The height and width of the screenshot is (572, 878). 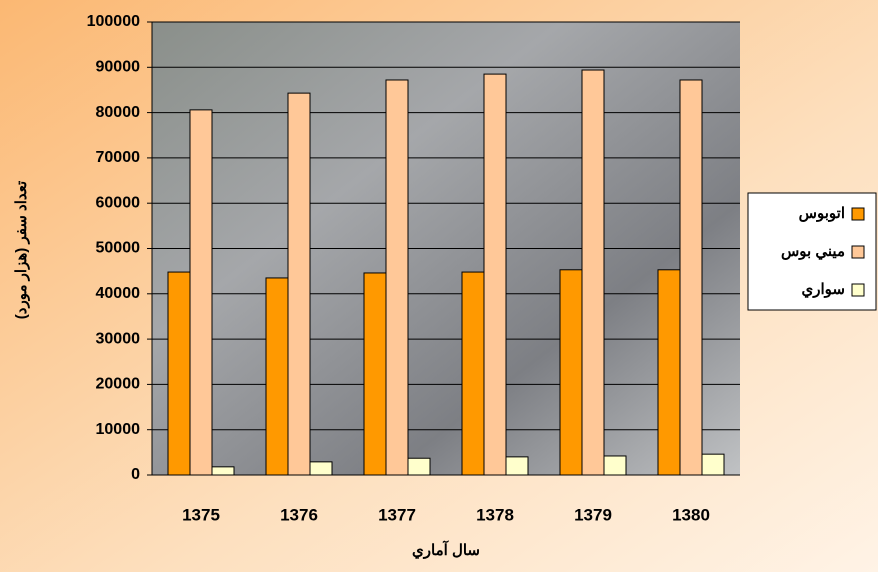 What do you see at coordinates (201, 514) in the screenshot?
I see `x-tick-label: 1375` at bounding box center [201, 514].